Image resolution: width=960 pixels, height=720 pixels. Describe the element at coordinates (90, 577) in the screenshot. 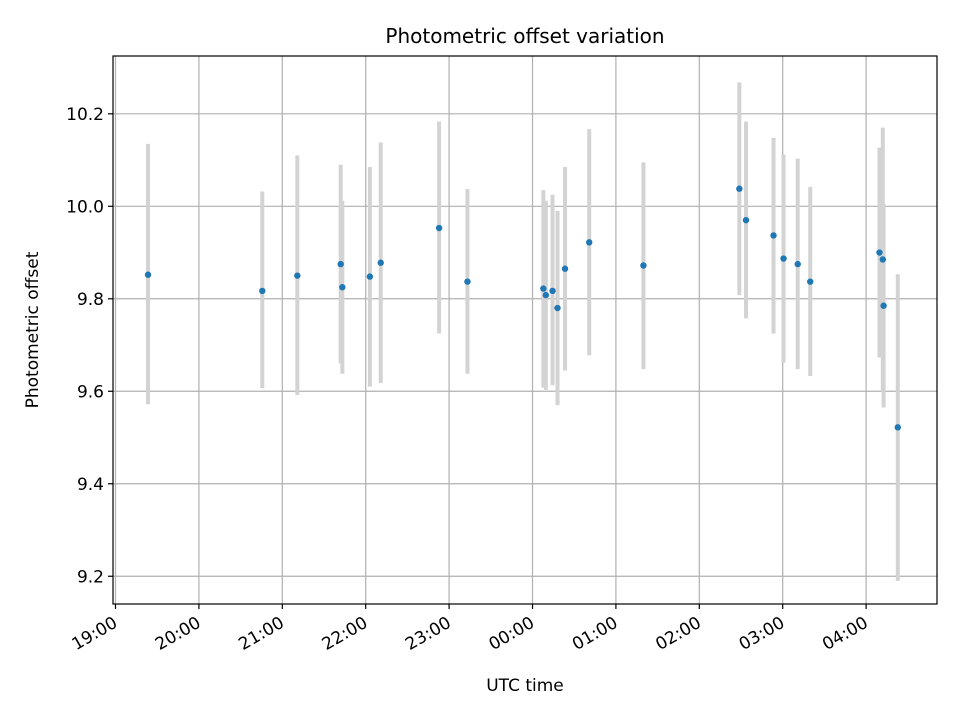

I see `y-tick-label: 9.2` at that location.